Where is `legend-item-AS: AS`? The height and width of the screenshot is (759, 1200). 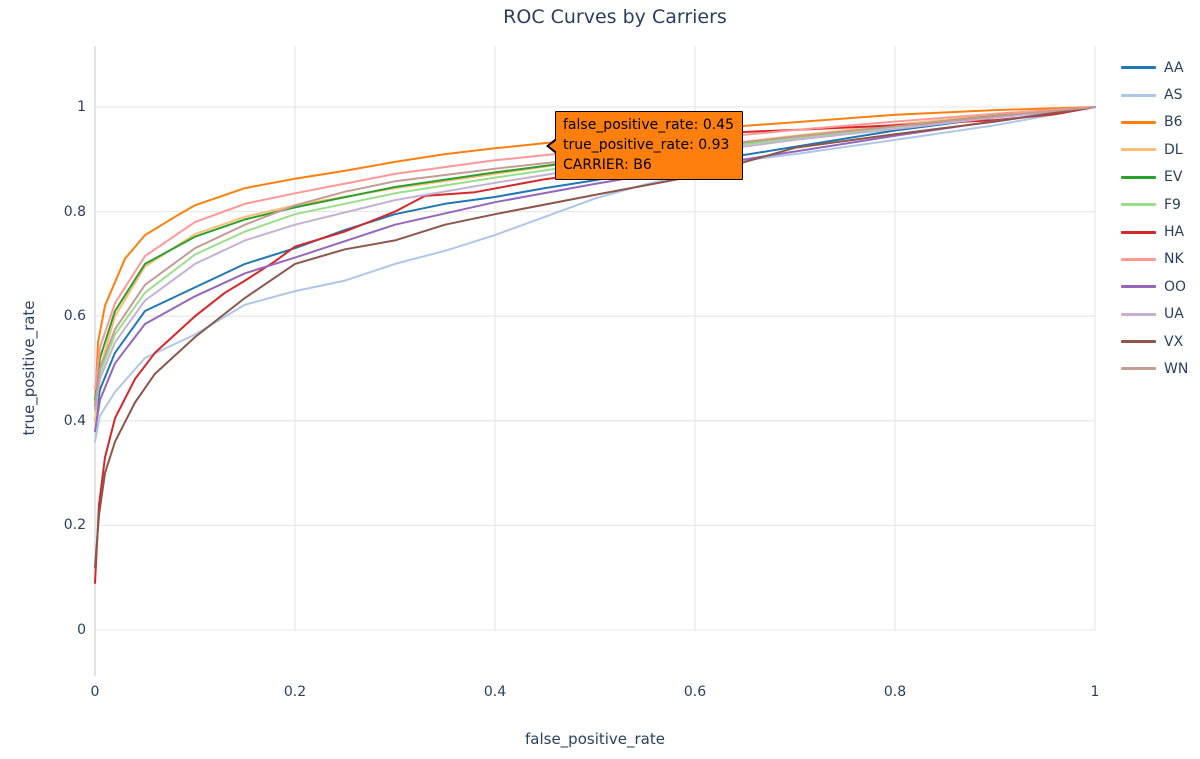
legend-item-AS: AS is located at coordinates (1154, 94).